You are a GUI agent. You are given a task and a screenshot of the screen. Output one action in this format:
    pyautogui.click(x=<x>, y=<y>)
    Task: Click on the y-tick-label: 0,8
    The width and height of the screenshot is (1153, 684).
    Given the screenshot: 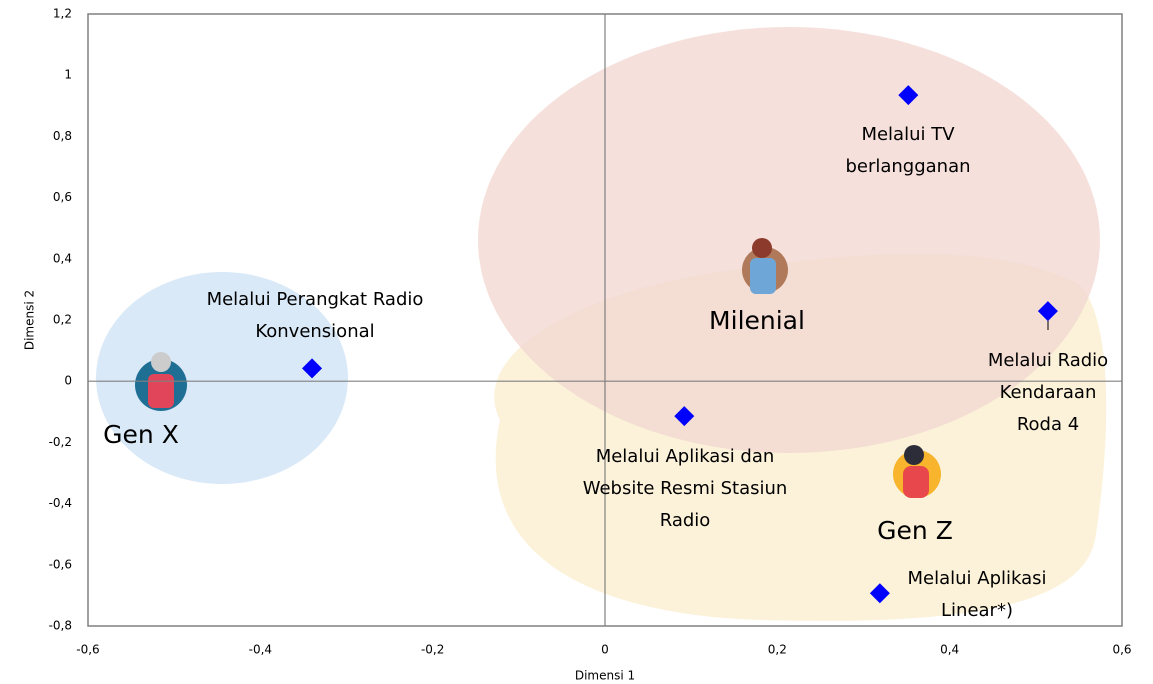 What is the action you would take?
    pyautogui.click(x=62, y=136)
    